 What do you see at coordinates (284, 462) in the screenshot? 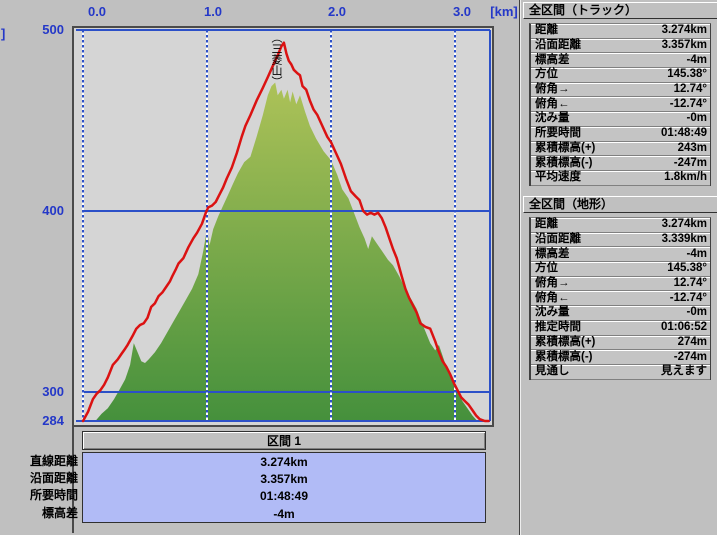
I see `section-row-value: 3.274km` at bounding box center [284, 462].